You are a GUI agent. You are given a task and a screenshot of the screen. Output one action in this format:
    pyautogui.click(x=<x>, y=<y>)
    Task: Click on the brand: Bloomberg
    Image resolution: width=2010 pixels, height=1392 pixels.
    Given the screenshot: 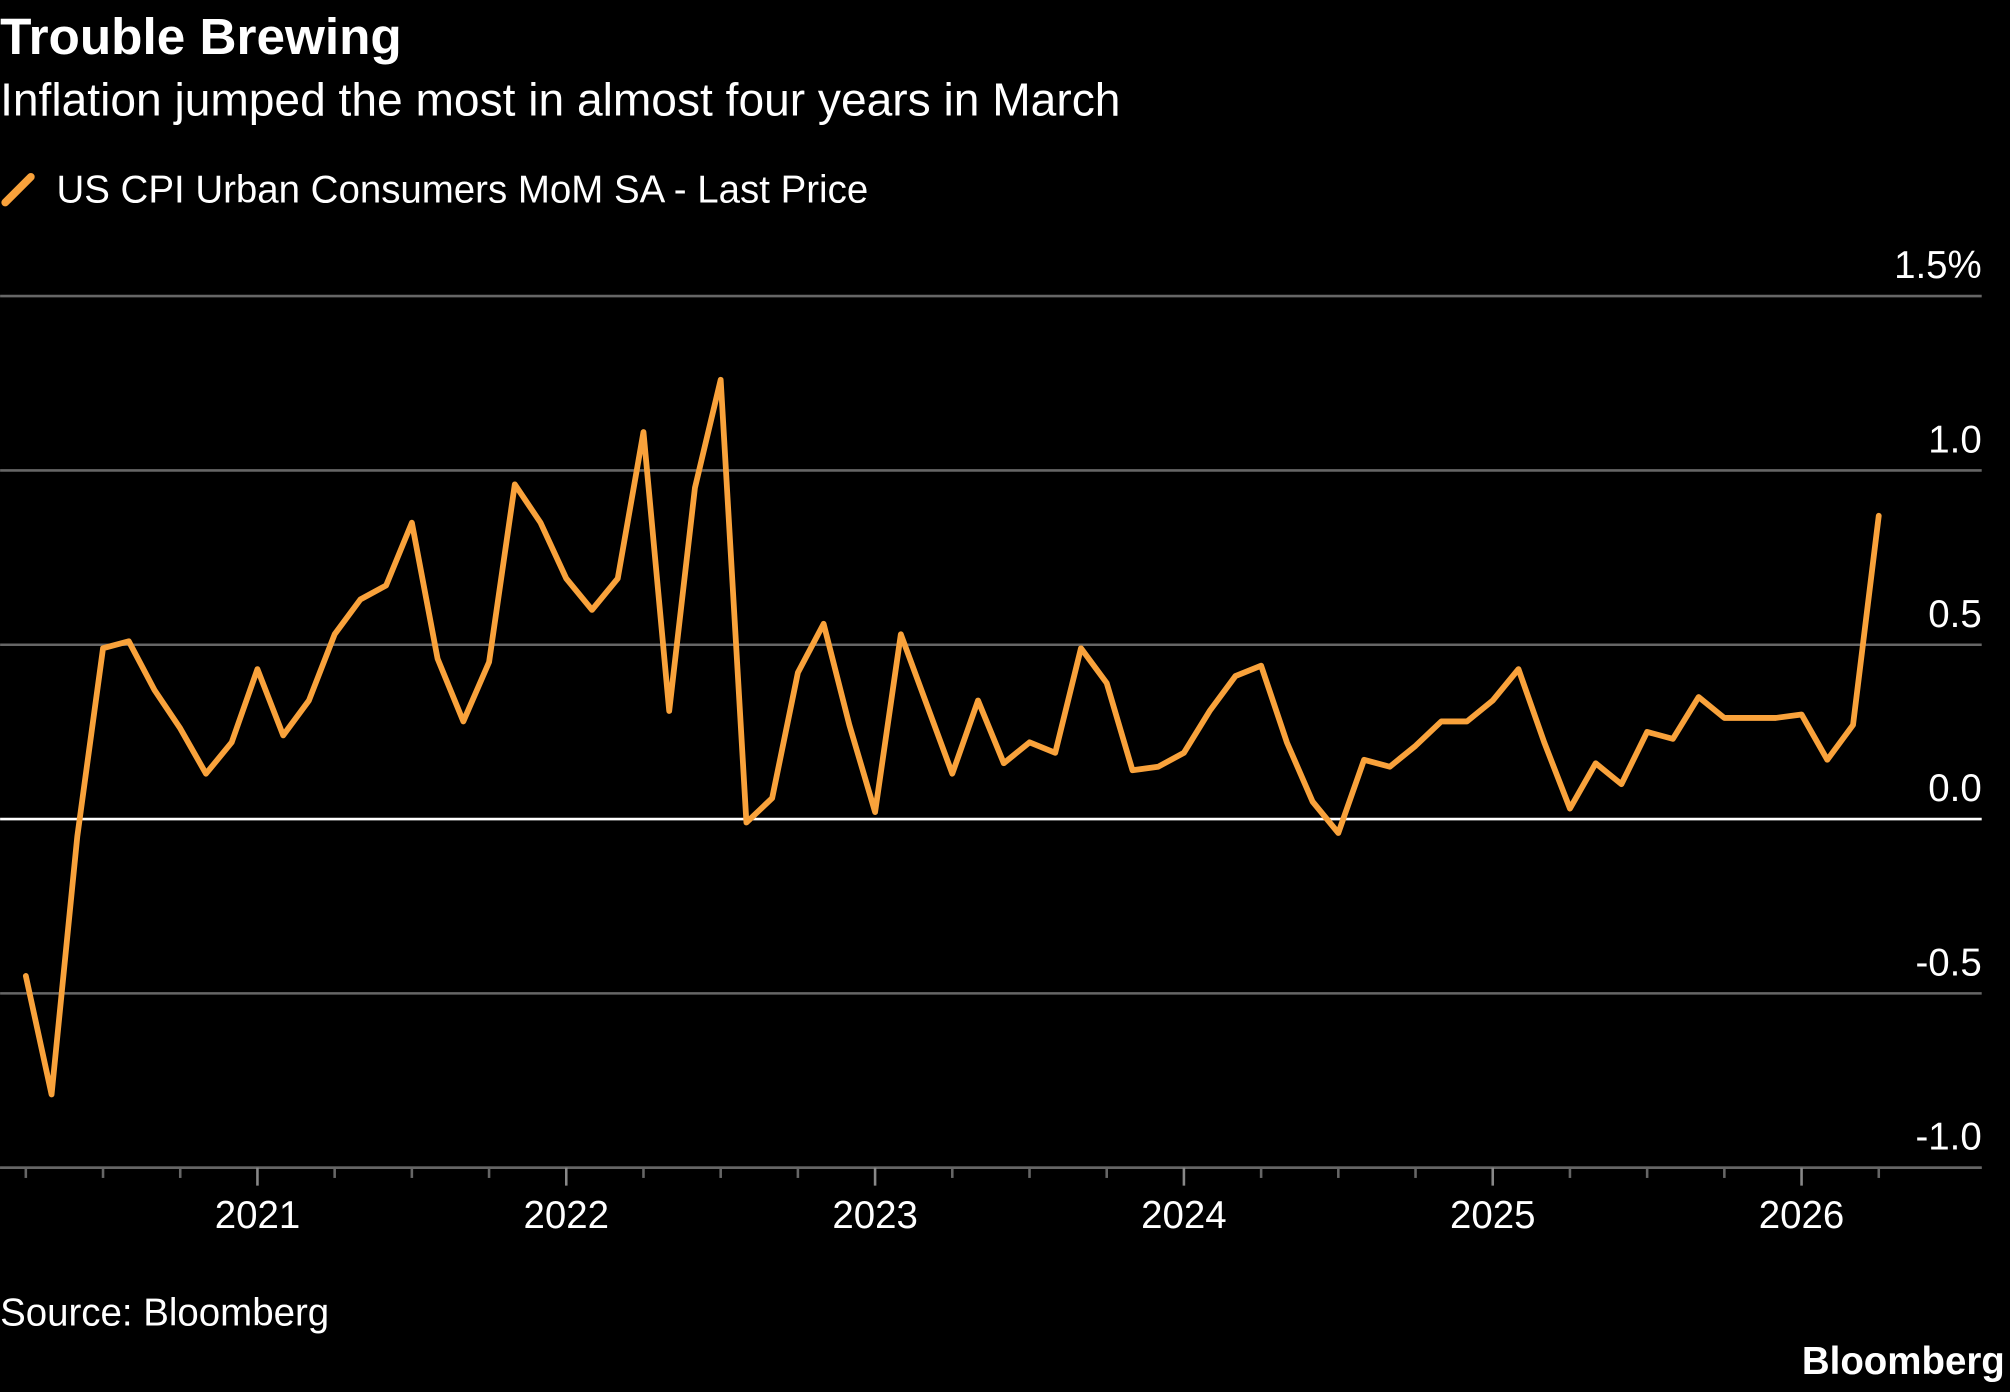 What is the action you would take?
    pyautogui.click(x=1903, y=1361)
    